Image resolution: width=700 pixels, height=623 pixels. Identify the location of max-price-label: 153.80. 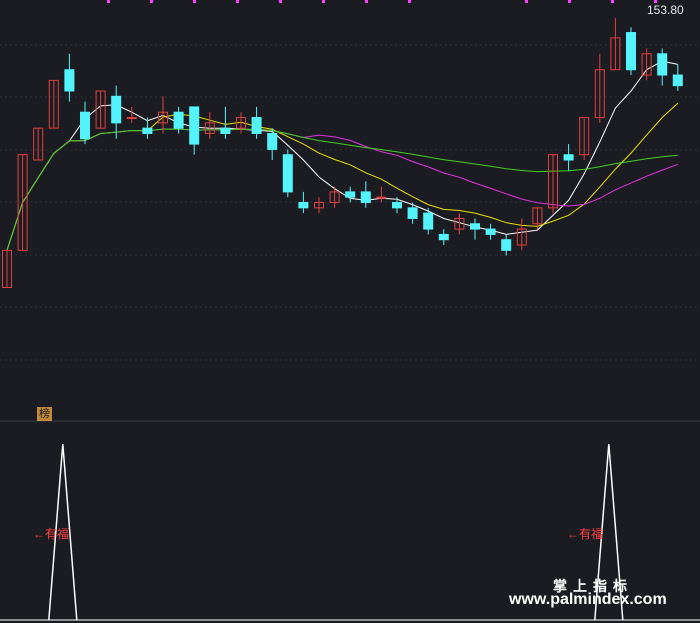
(665, 10).